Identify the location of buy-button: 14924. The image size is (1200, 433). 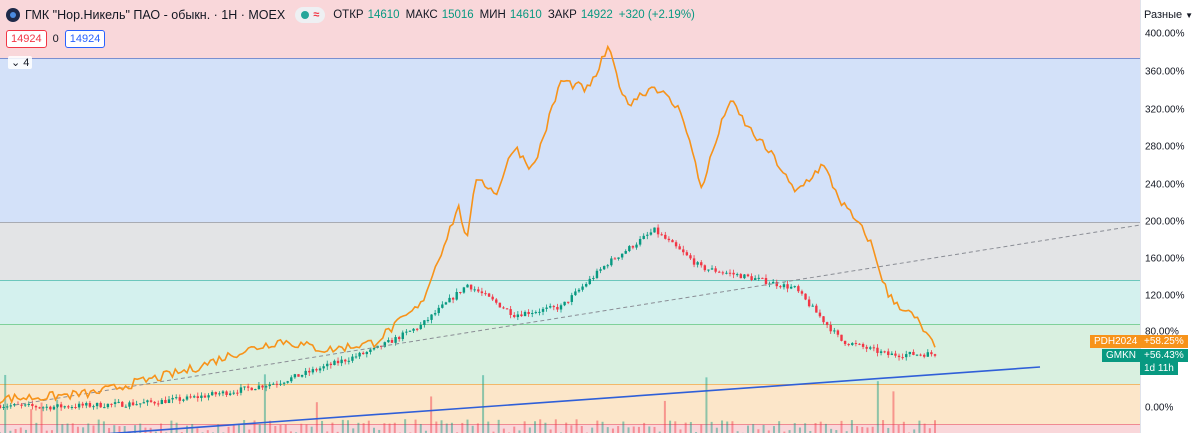
(85, 39).